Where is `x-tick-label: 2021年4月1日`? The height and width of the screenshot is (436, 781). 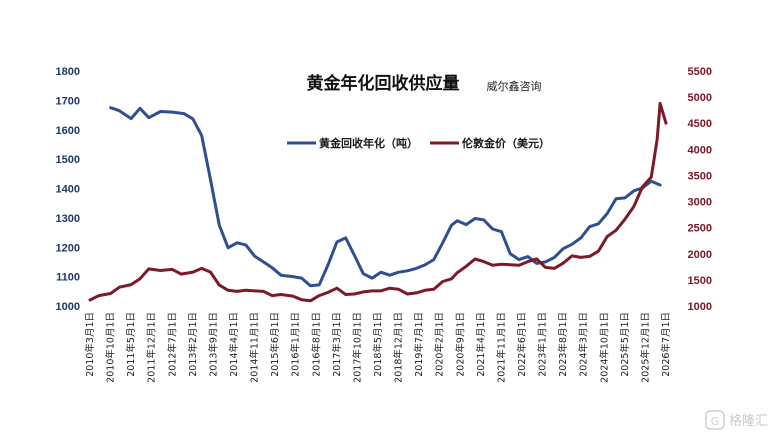 x-tick-label: 2021年4月1日 is located at coordinates (481, 344).